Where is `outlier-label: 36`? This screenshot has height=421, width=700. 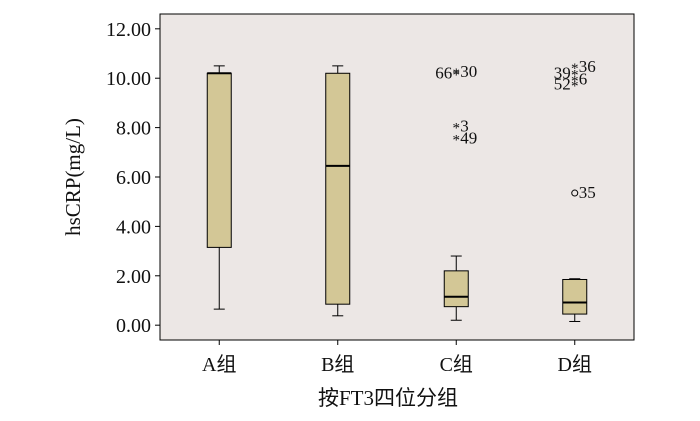
outlier-label: 36 is located at coordinates (587, 66).